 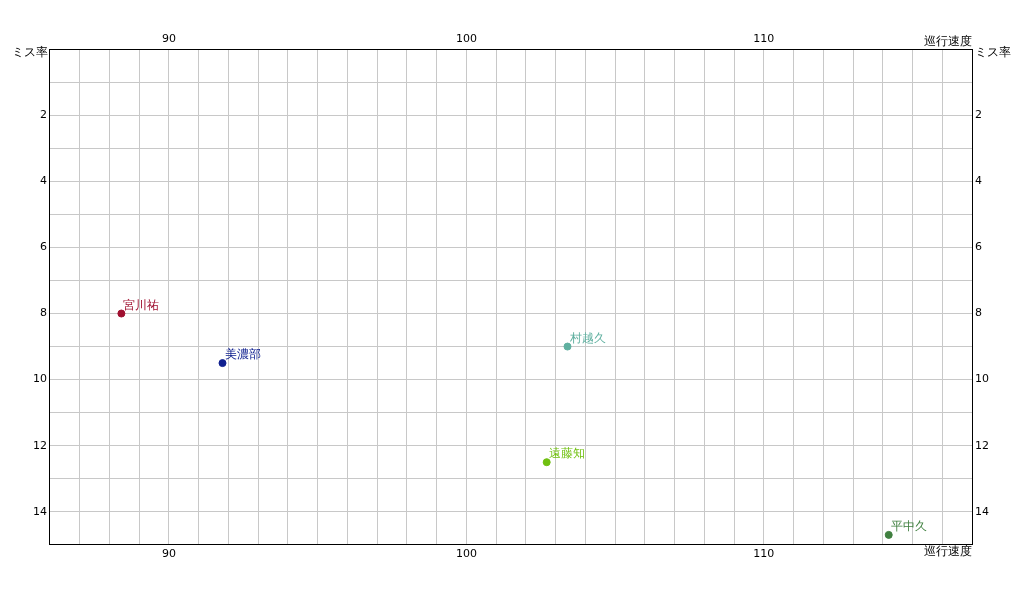 What do you see at coordinates (168, 554) in the screenshot?
I see `x-tick-label: 90` at bounding box center [168, 554].